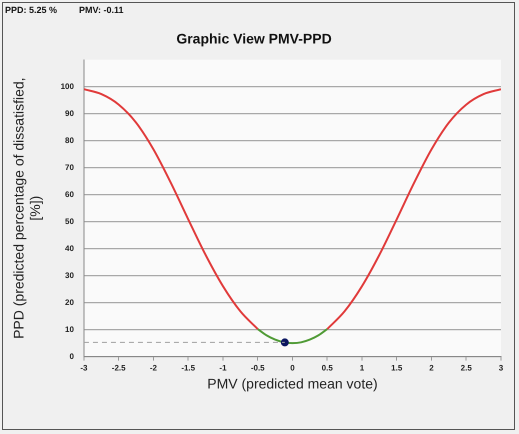  Describe the element at coordinates (154, 368) in the screenshot. I see `x-tick-label: -2` at that location.